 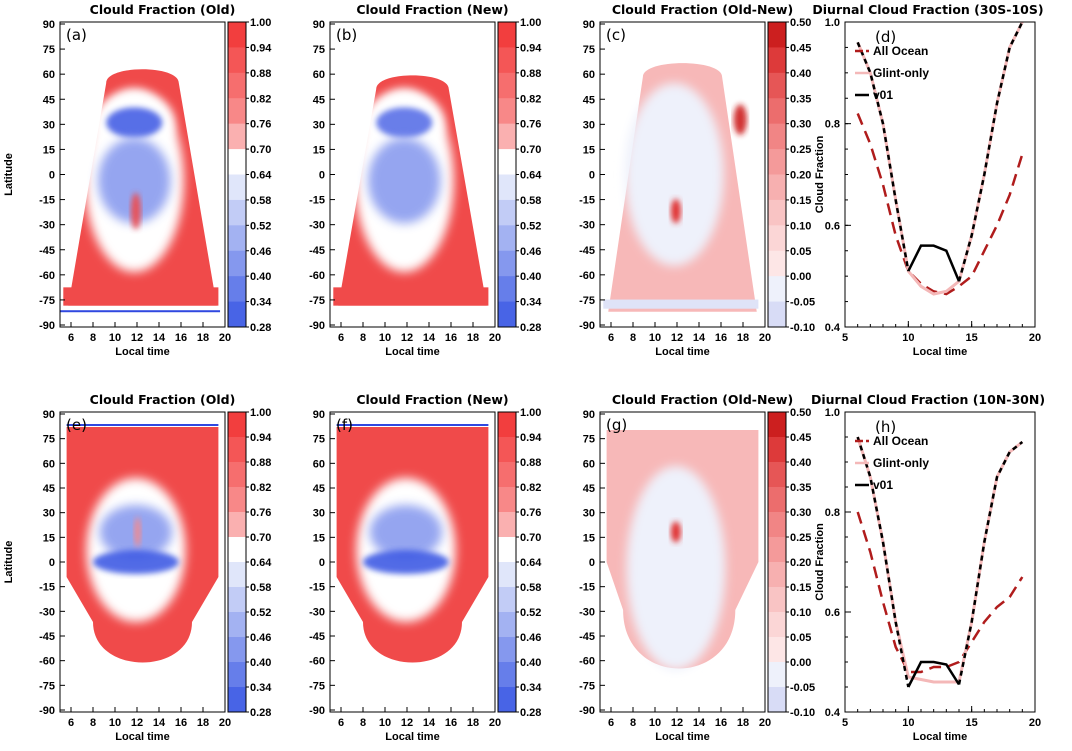 What do you see at coordinates (802, 328) in the screenshot?
I see `panel-c-colorbar-label: -0.10` at bounding box center [802, 328].